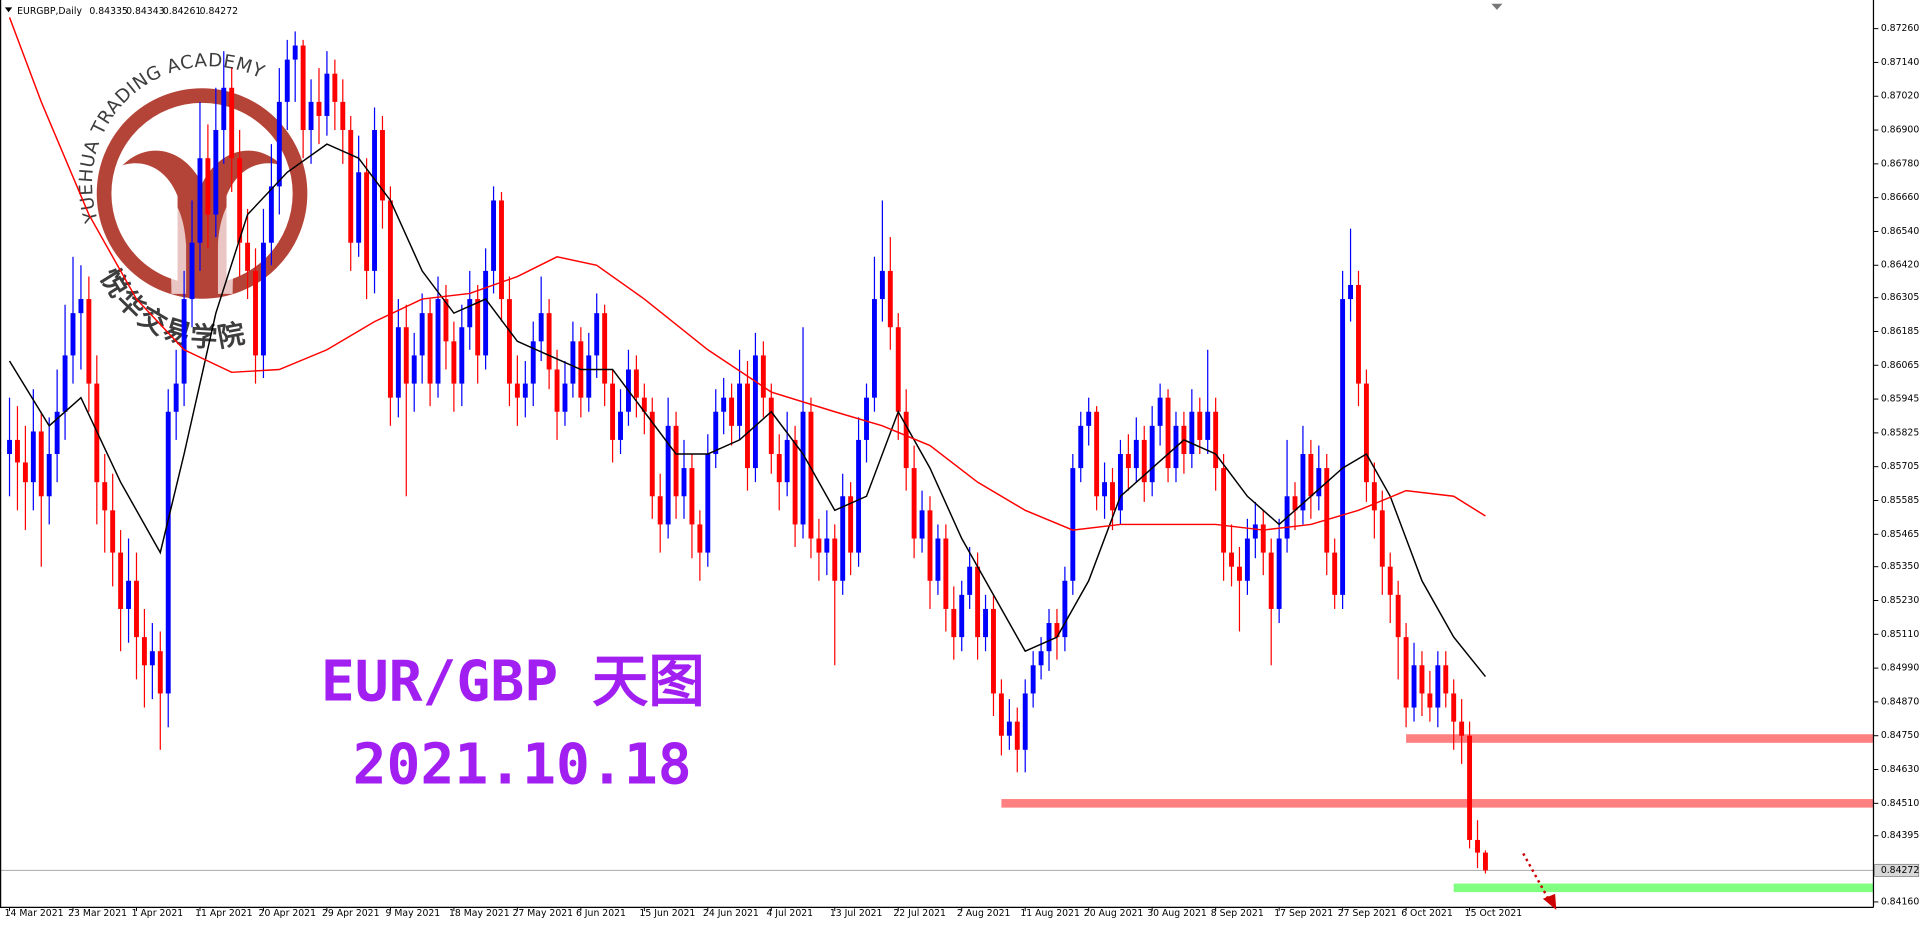 The width and height of the screenshot is (1920, 927). Describe the element at coordinates (1897, 870) in the screenshot. I see `price-tag-box` at that location.